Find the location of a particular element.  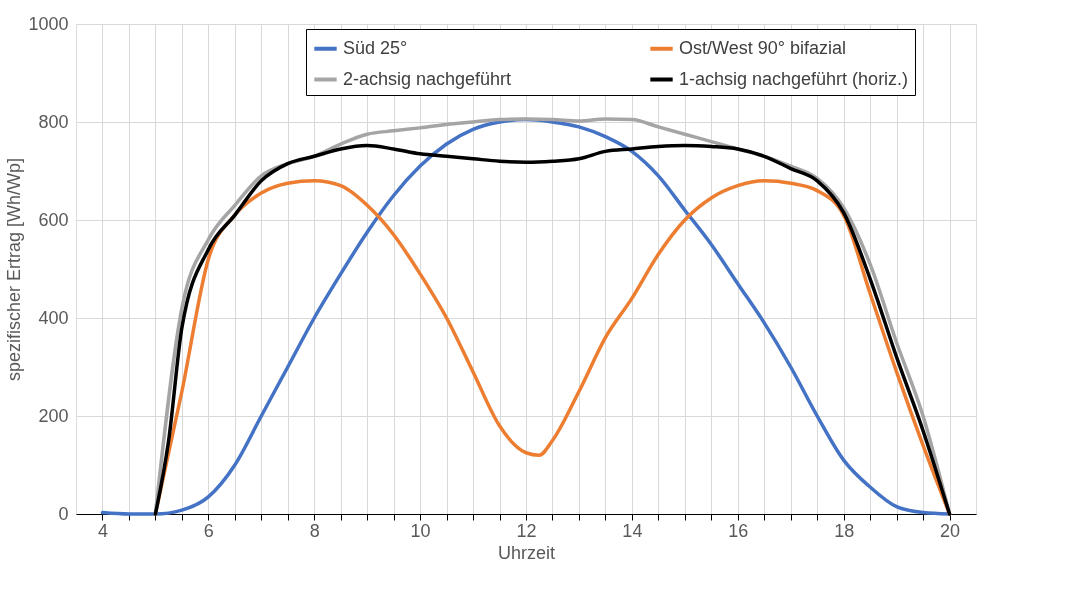

legend-label: 2-achsig nachgeführt is located at coordinates (427, 78).